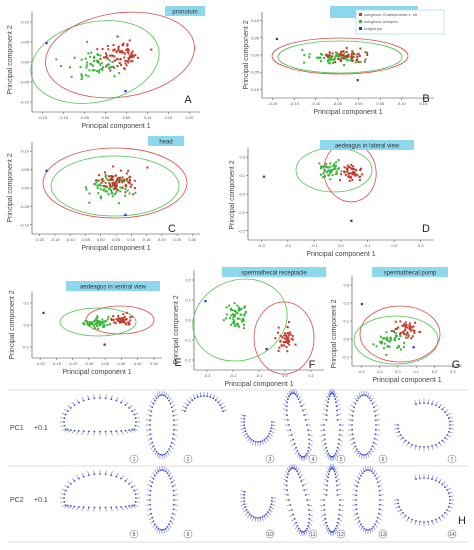  Describe the element at coordinates (288, 245) in the screenshot. I see `x-tick-label: -0.2` at that location.